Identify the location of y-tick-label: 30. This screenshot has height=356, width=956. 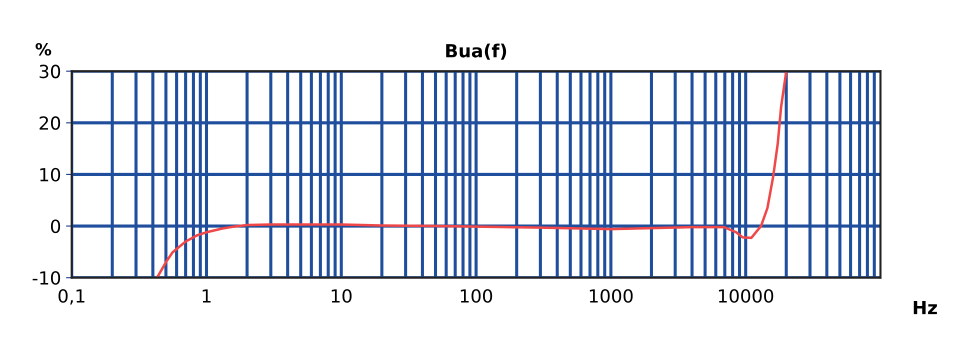
(50, 71).